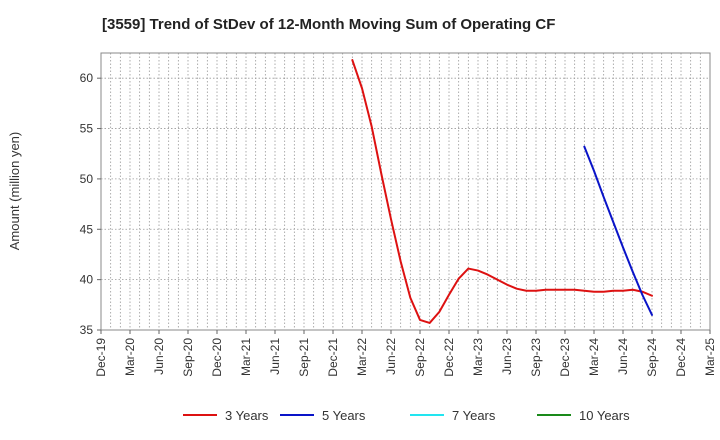 The width and height of the screenshot is (720, 440). What do you see at coordinates (130, 357) in the screenshot?
I see `x-tick-label: Mar-20` at bounding box center [130, 357].